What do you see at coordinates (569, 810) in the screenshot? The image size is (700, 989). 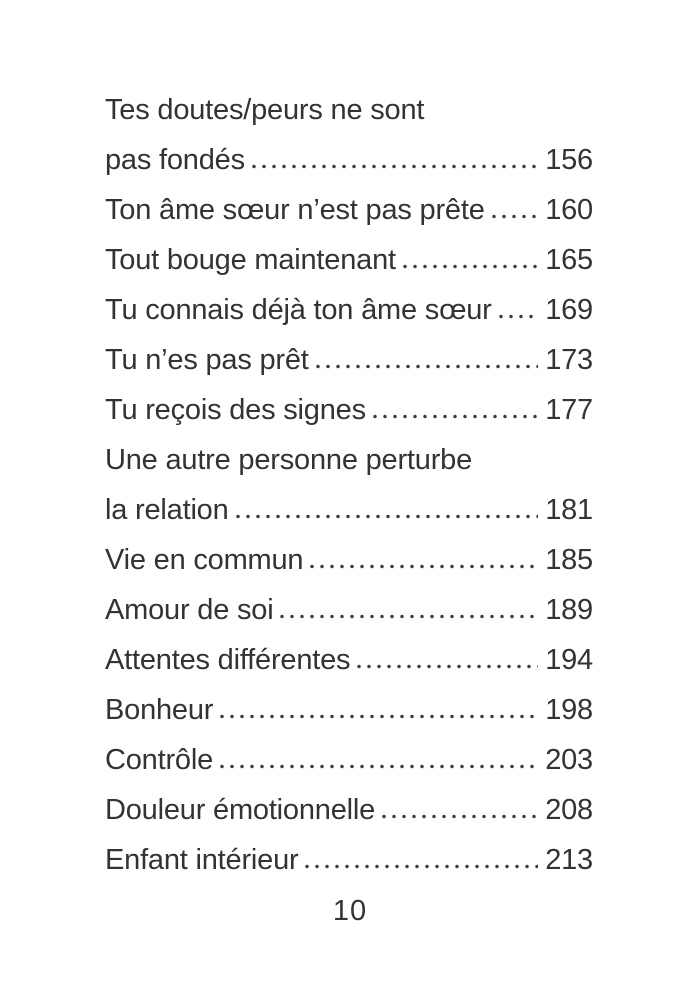 I see `toc-entry-page-number: 208` at bounding box center [569, 810].